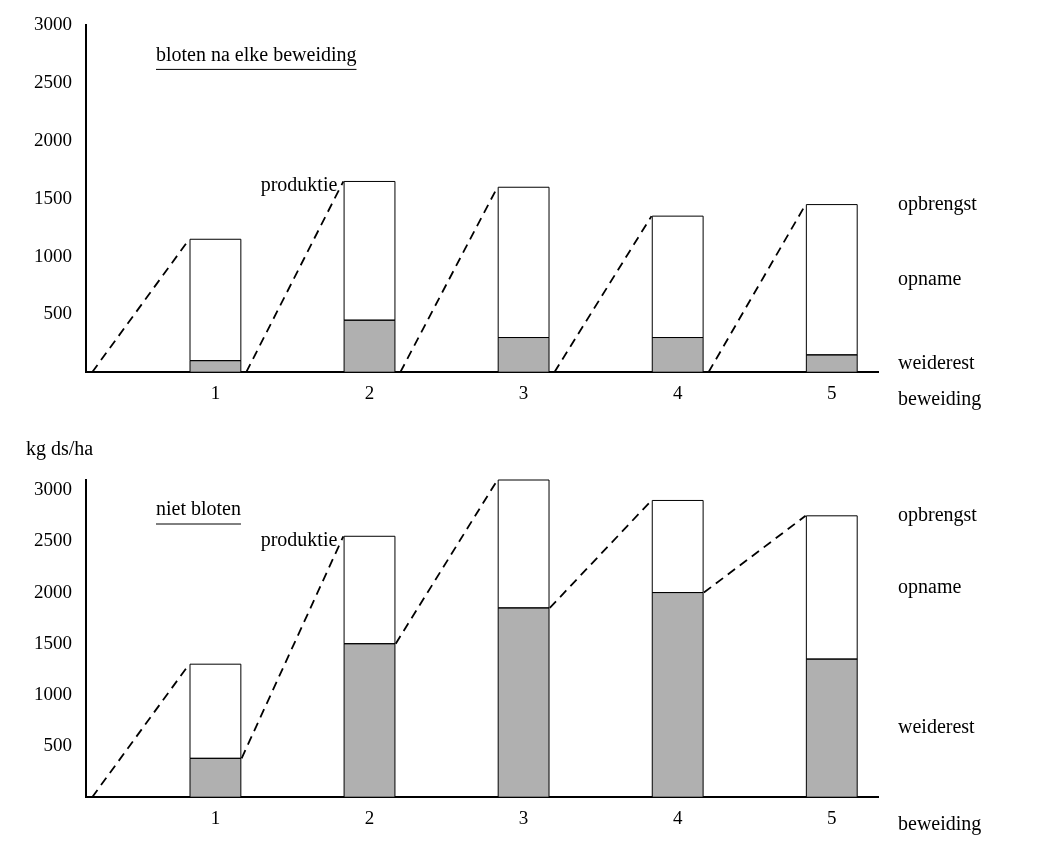 The image size is (1038, 850). I want to click on y-axis-title: kg ds/ha, so click(60, 449).